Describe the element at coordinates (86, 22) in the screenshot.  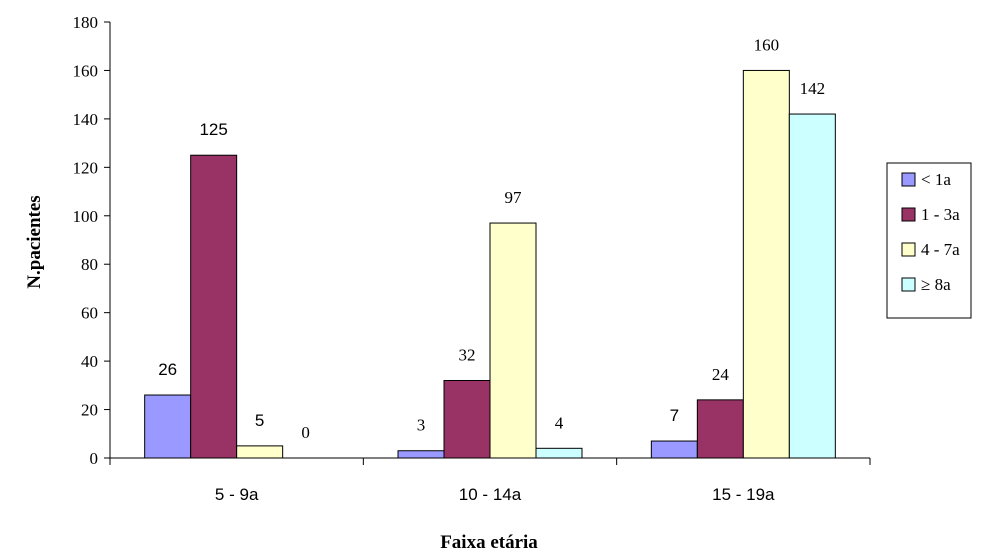
I see `y-tick-label: 180` at that location.